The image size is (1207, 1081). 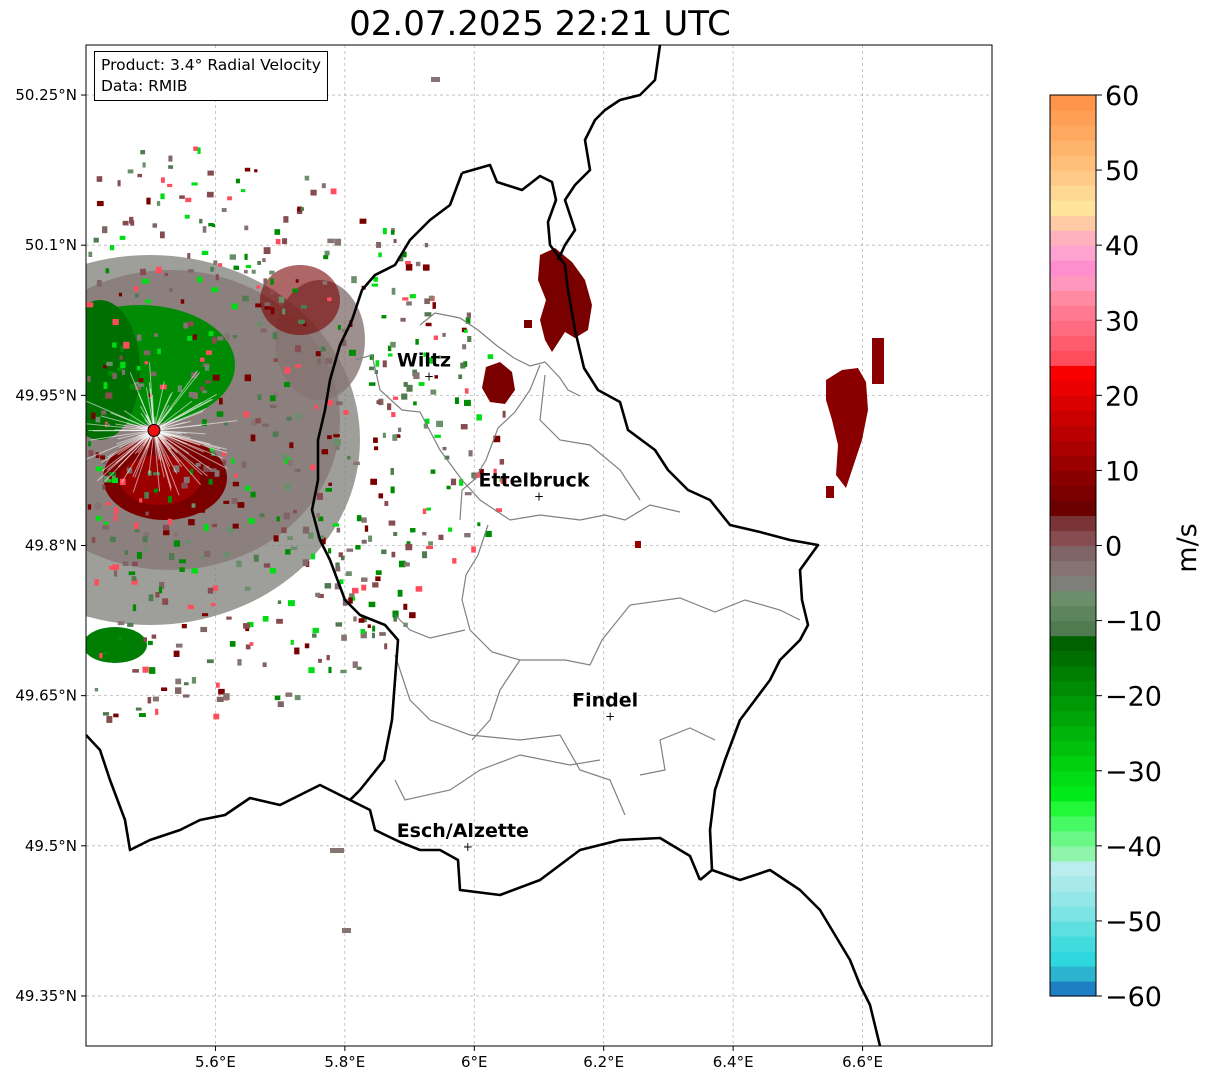 I want to click on city-markers: +Wiltz+Ettelbruck+Findel+Esch/Alzette, so click(x=518, y=601).